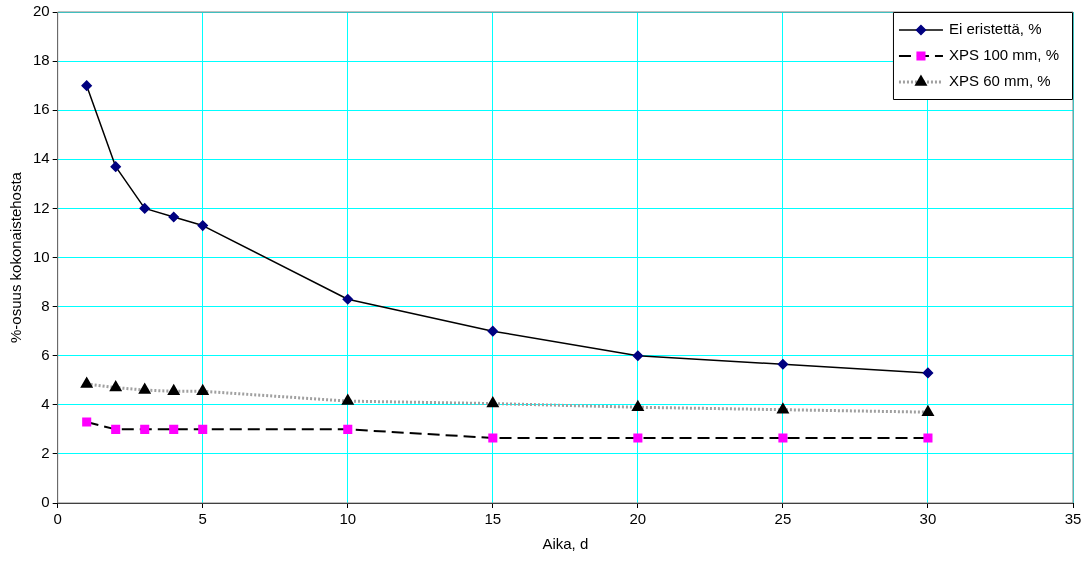 The image size is (1087, 562). Describe the element at coordinates (57, 519) in the screenshot. I see `x-tick-label: 0` at that location.